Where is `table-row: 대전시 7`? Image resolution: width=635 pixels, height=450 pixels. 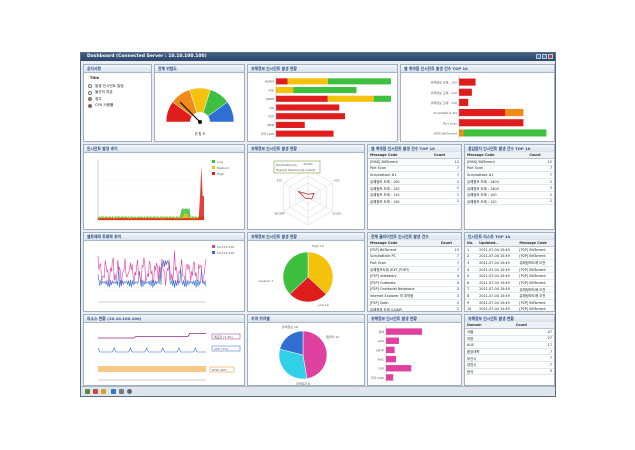
table-row: 대전시 7 is located at coordinates (509, 365).